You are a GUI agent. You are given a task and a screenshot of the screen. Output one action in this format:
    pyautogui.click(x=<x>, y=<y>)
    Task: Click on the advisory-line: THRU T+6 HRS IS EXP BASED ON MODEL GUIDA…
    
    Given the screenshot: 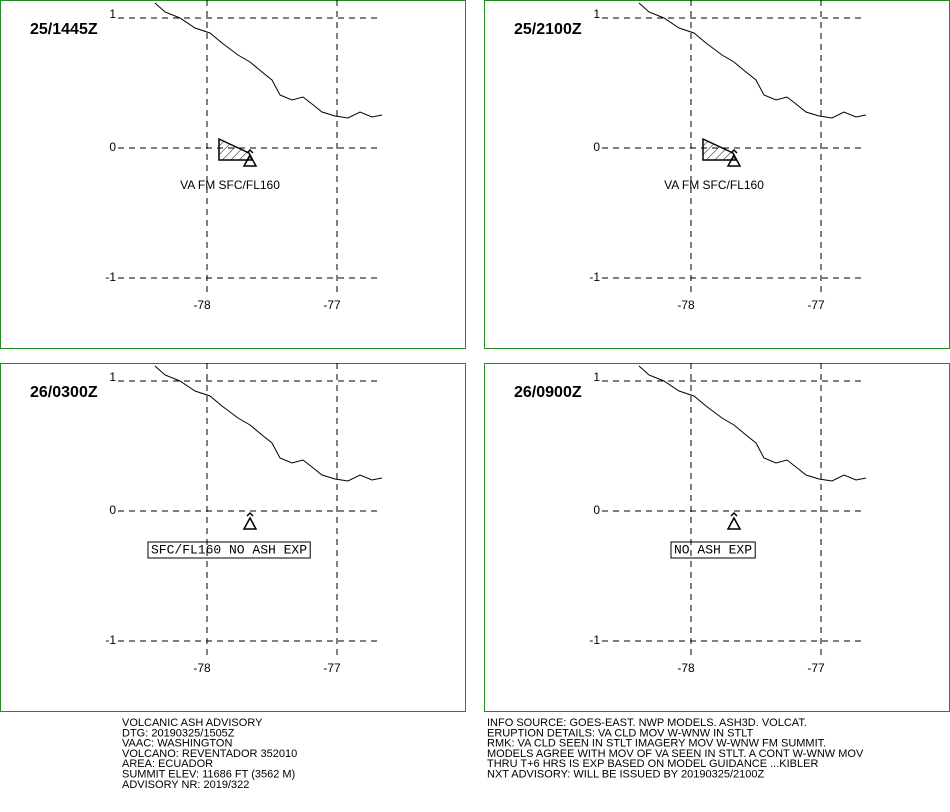 What is the action you would take?
    pyautogui.click(x=652, y=764)
    